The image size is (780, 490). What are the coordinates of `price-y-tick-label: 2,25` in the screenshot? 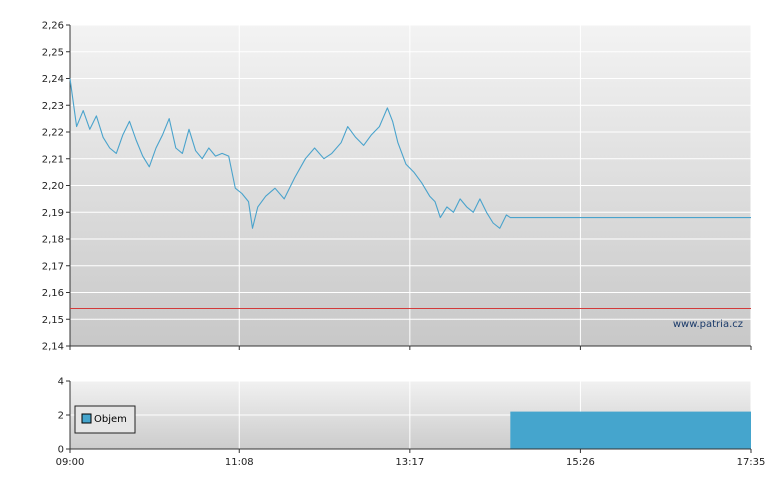 It's located at (53, 52).